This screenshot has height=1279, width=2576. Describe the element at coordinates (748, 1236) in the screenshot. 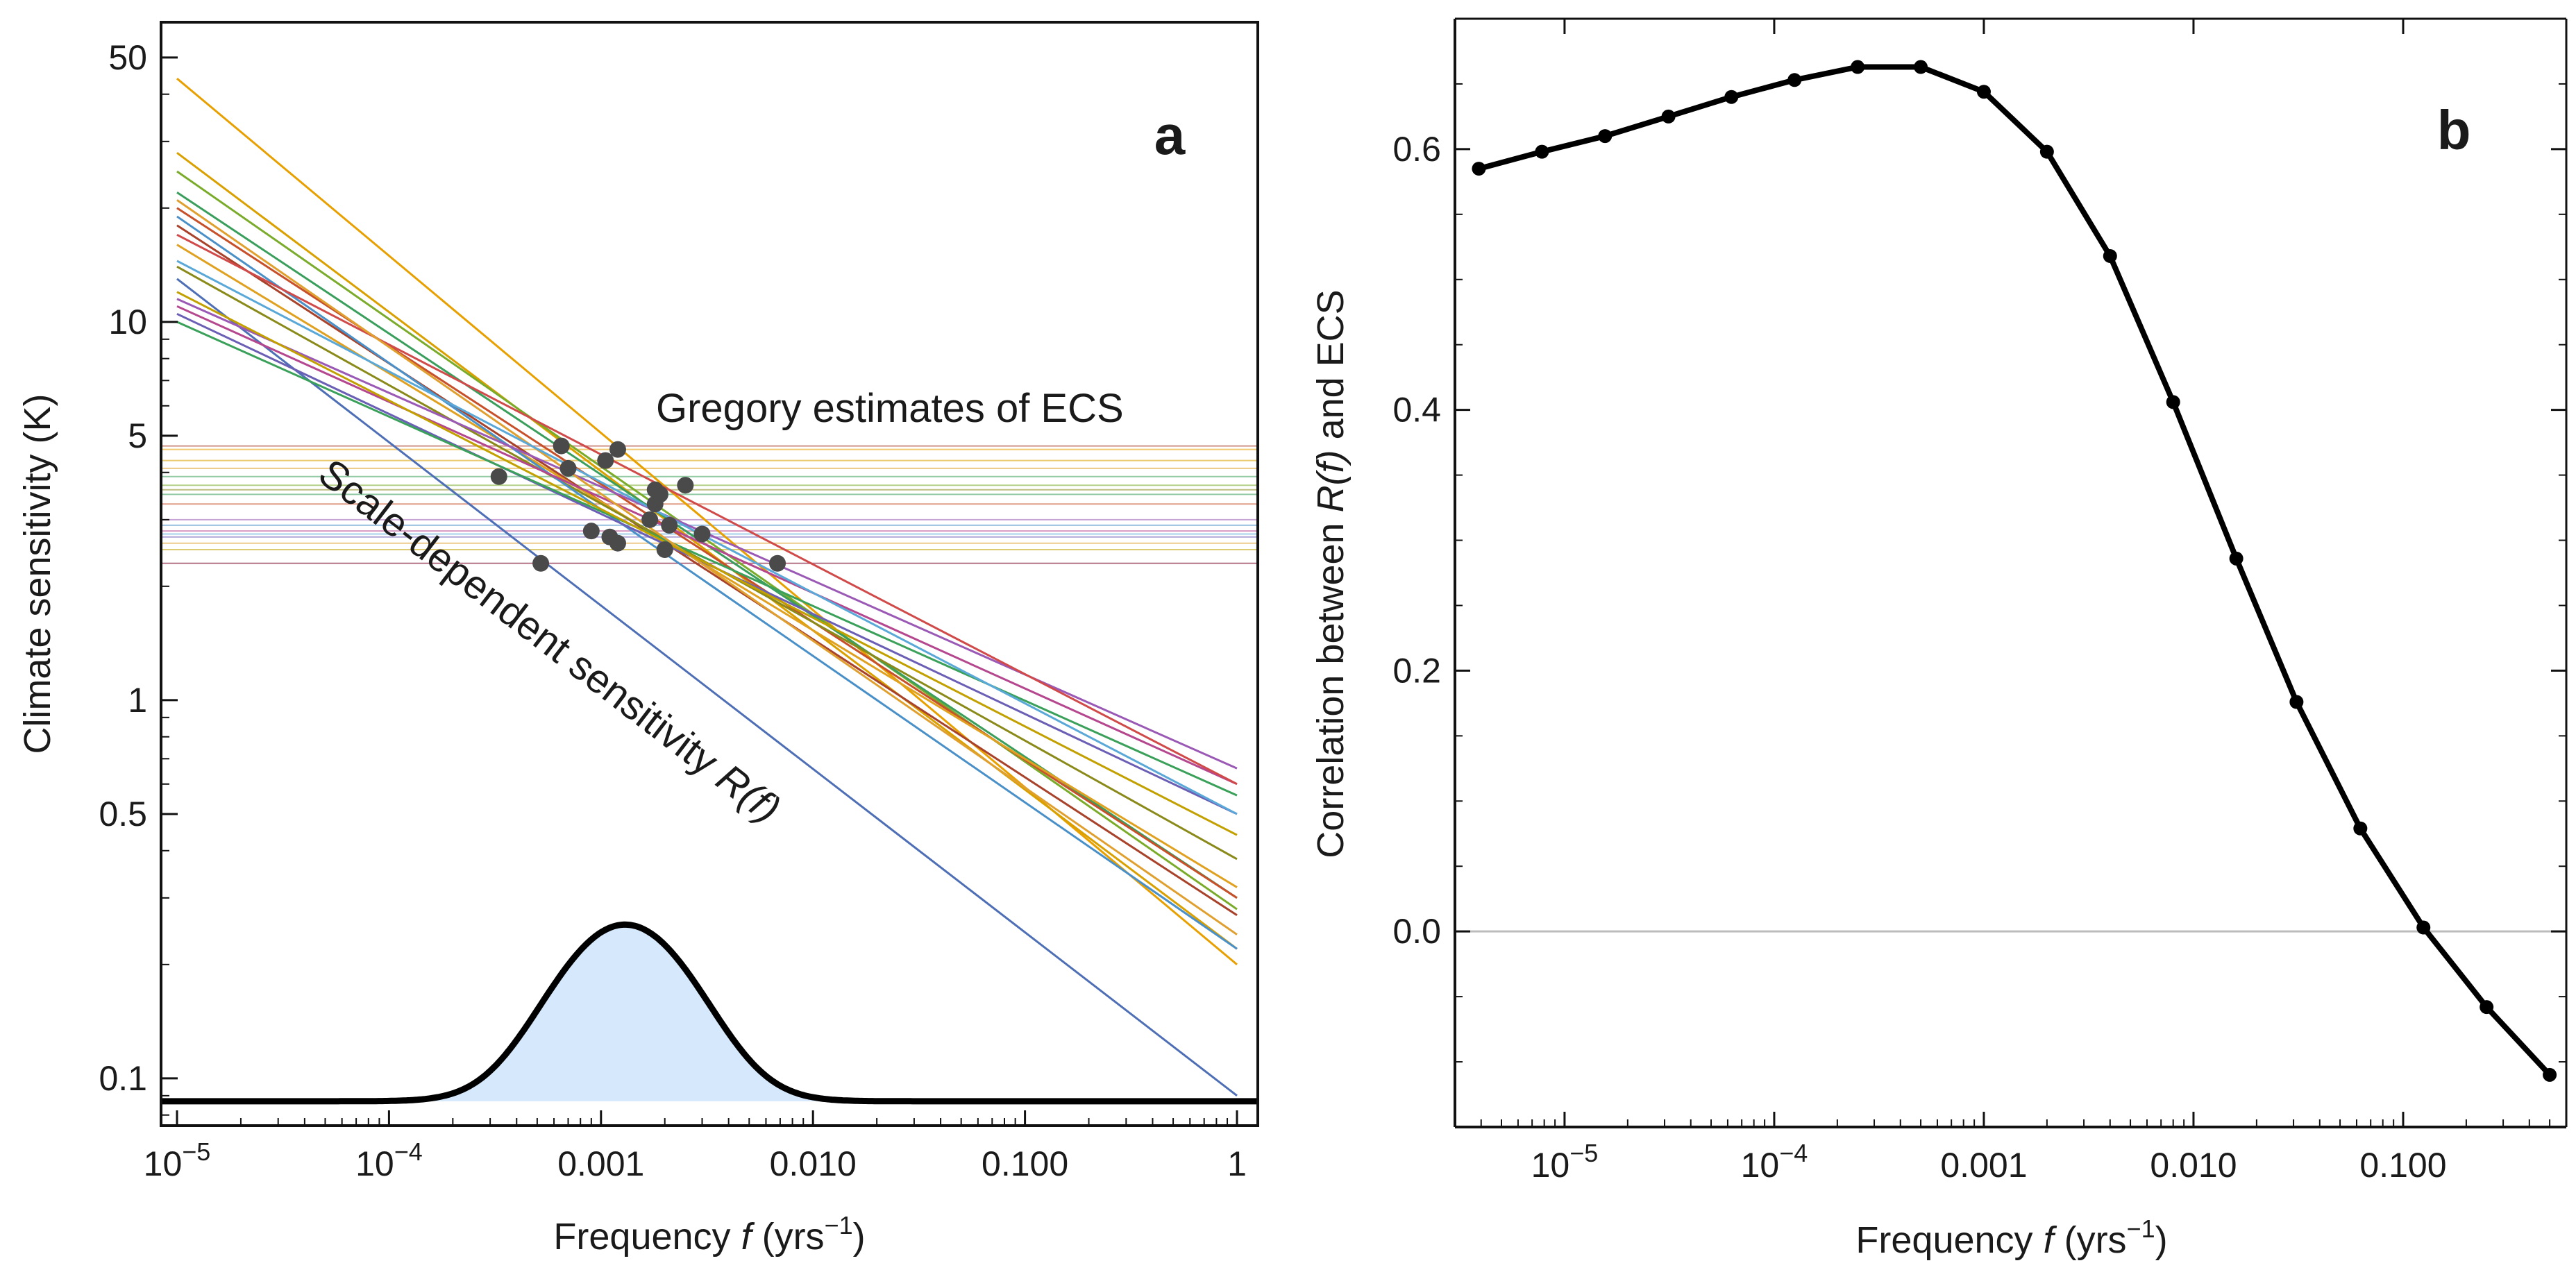

I see `xlabel-var: f` at that location.